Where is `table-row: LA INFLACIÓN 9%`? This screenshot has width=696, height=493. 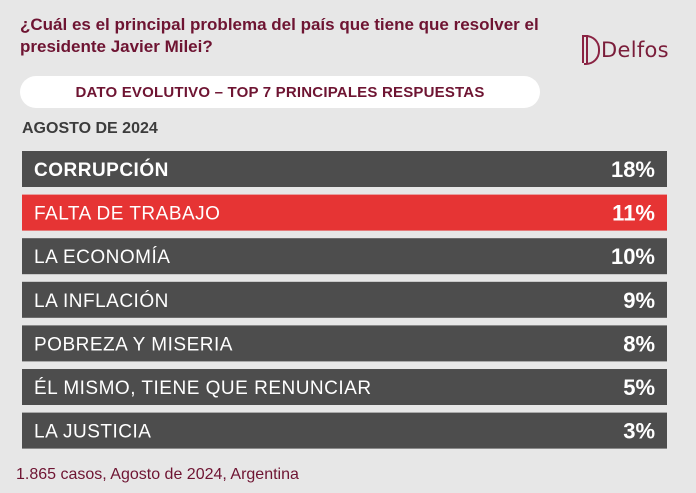 table-row: LA INFLACIÓN 9% is located at coordinates (344, 299).